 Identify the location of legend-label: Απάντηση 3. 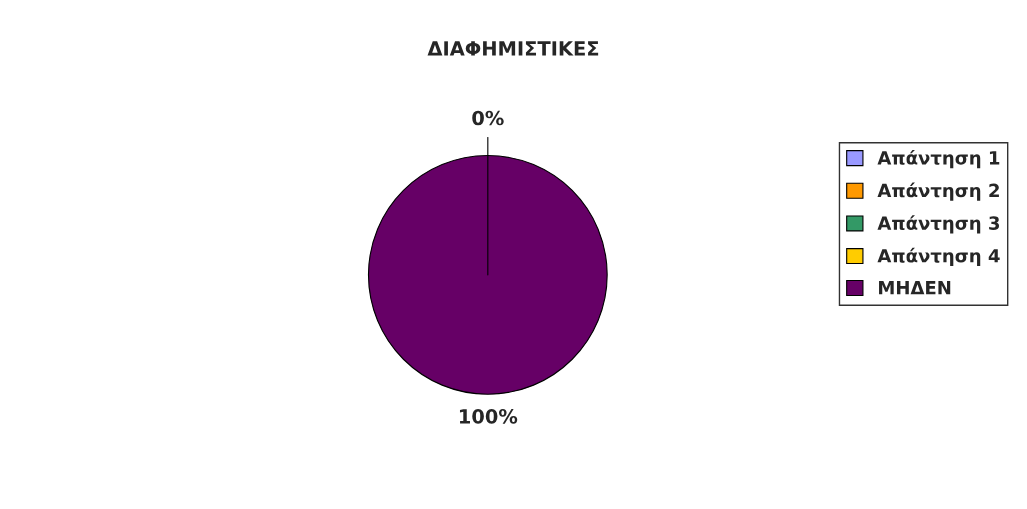
(938, 224).